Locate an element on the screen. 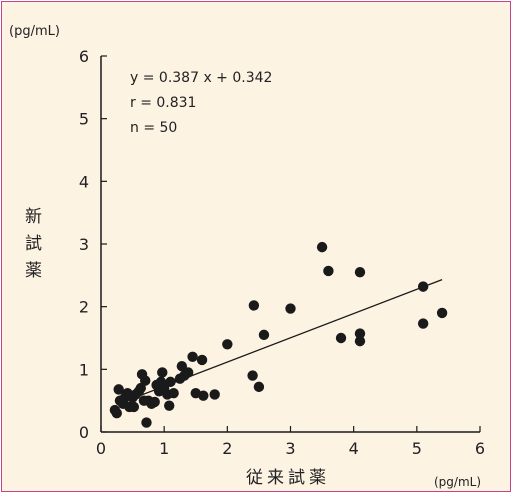 This screenshot has width=514, height=495. x-tick-label: 2 is located at coordinates (227, 448).